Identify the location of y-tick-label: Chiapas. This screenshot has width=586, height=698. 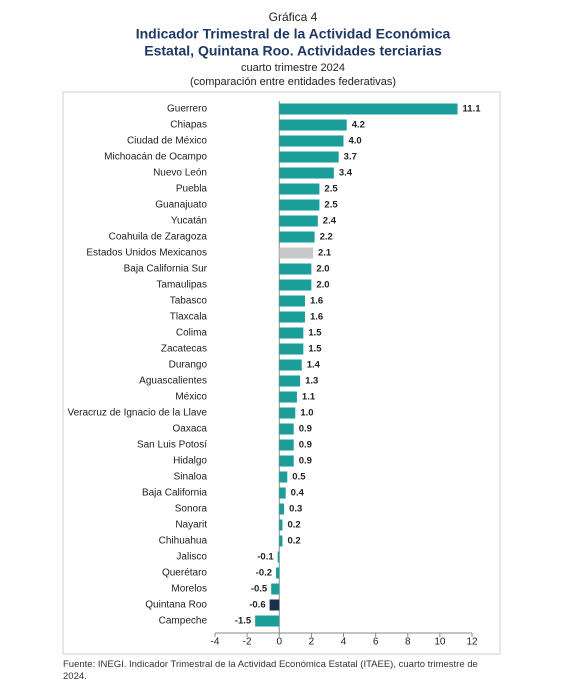
(188, 125).